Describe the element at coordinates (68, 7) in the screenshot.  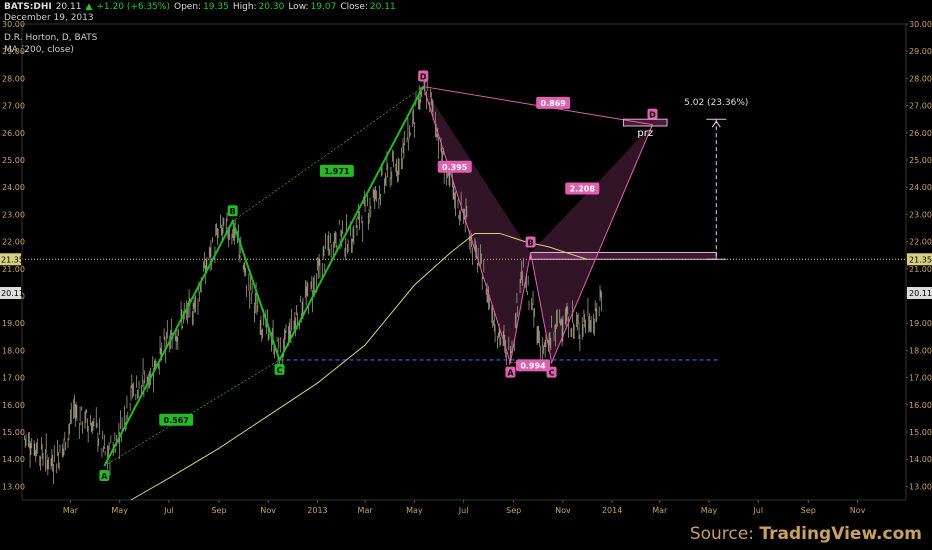
I see `last-price: 20.11` at that location.